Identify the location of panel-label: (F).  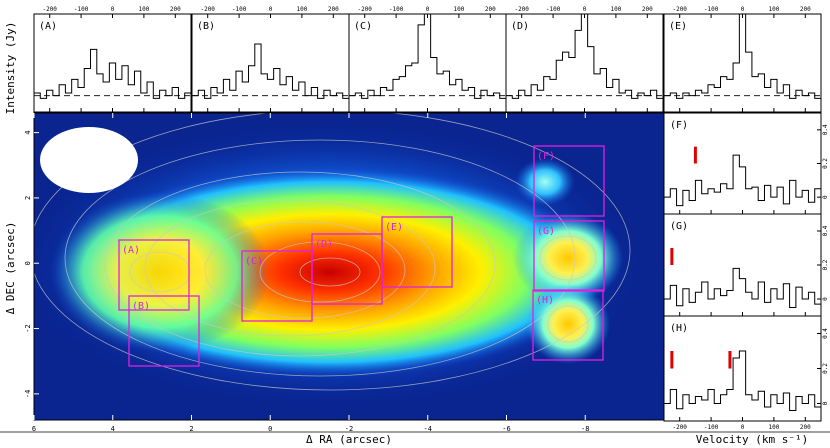
(679, 125).